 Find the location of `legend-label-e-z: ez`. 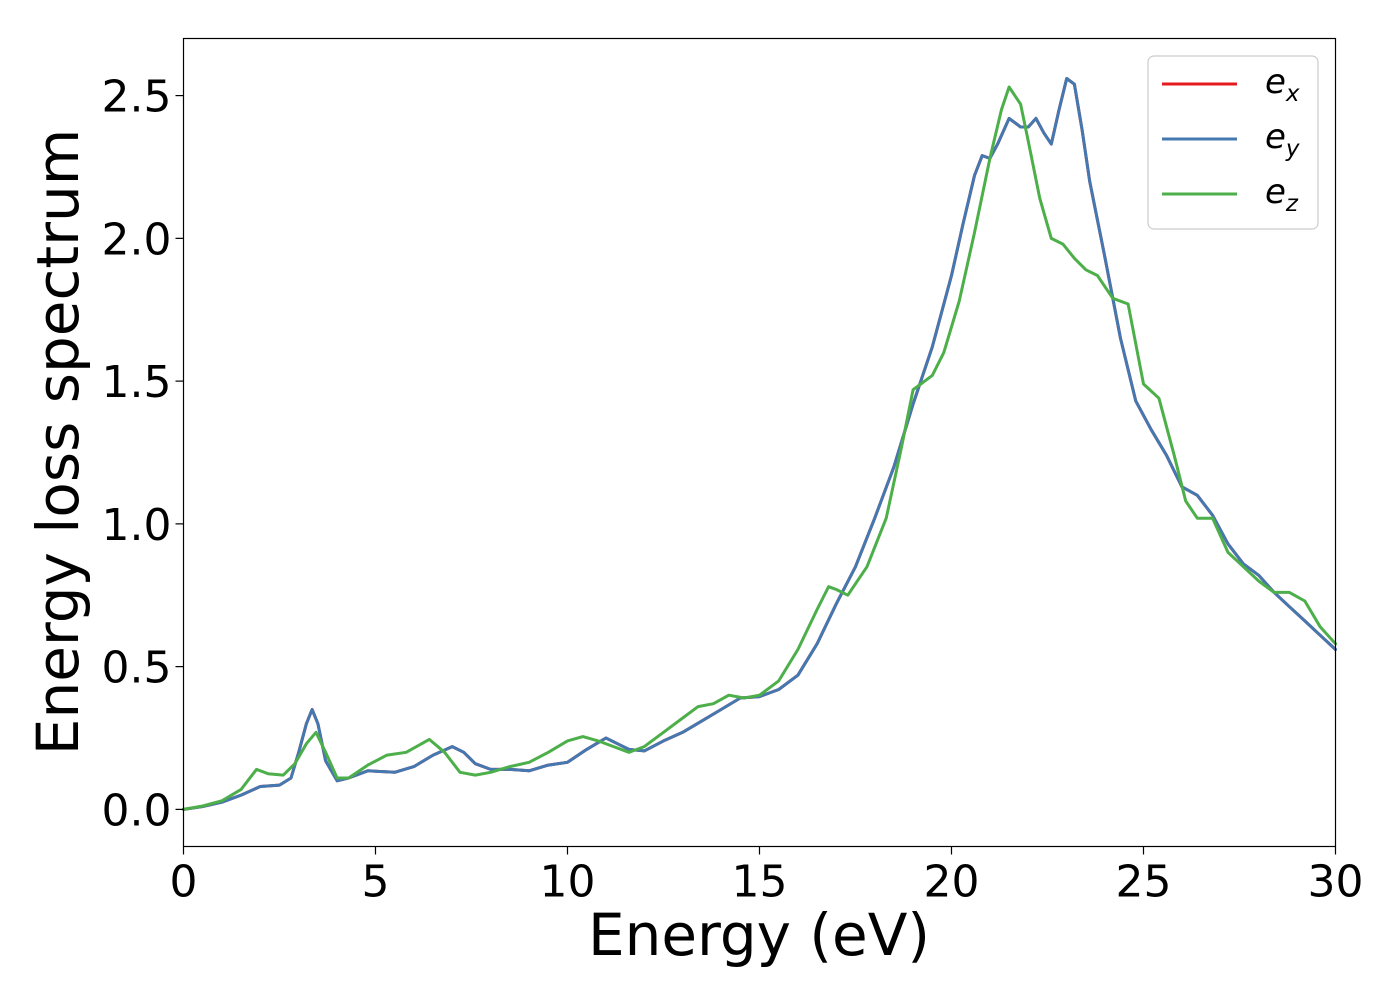

legend-label-e-z: ez is located at coordinates (1282, 194).